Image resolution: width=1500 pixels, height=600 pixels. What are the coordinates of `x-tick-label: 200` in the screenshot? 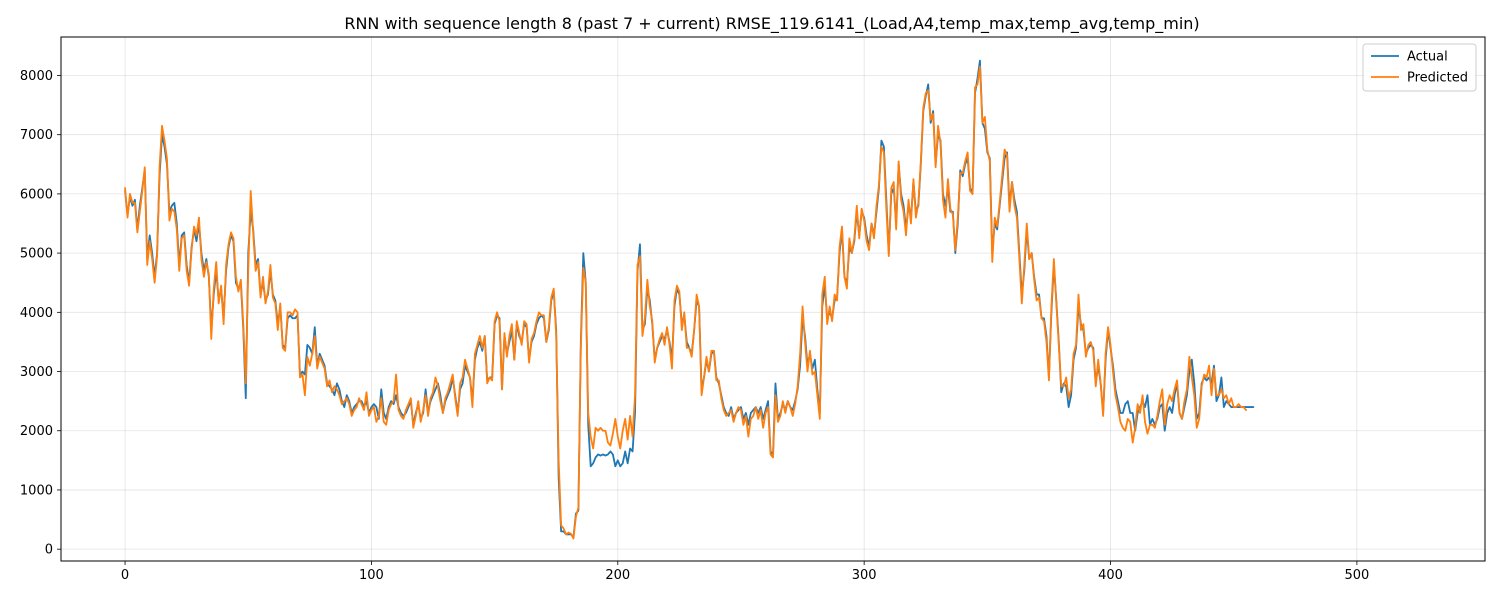 It's located at (617, 575).